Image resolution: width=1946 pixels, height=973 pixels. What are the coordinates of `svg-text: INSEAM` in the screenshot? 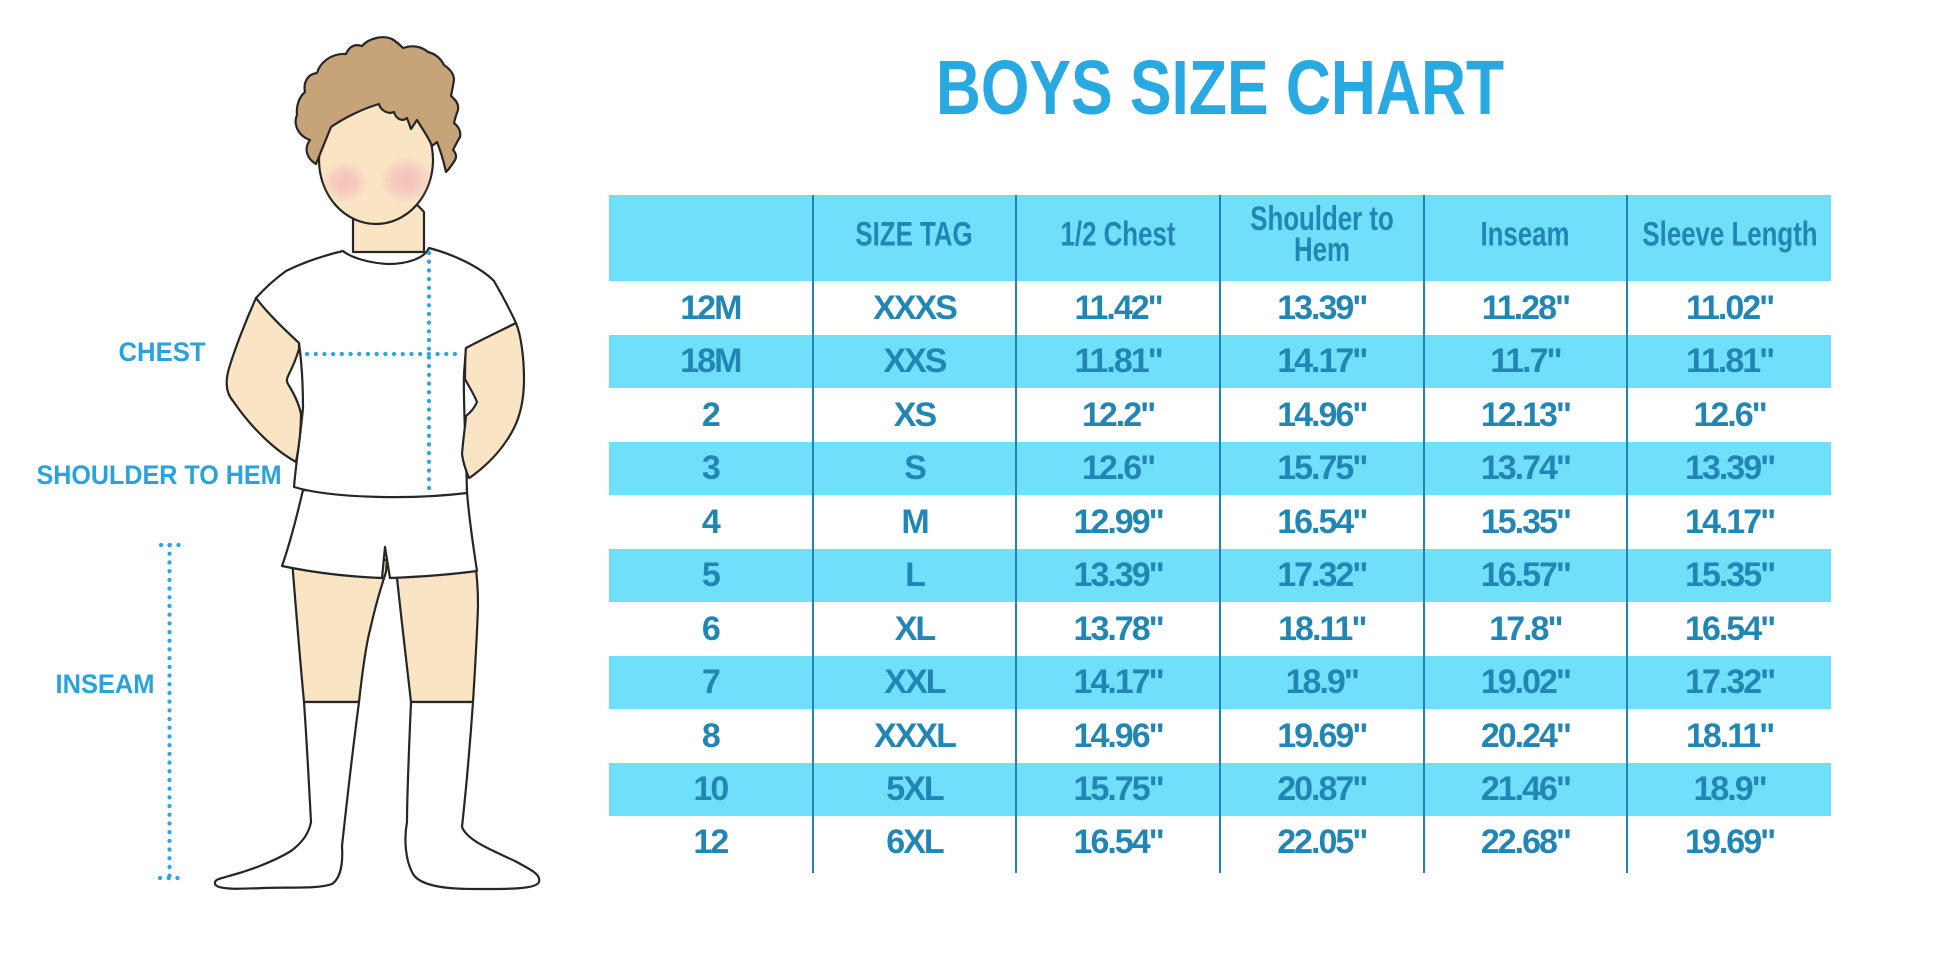 It's located at (105, 684).